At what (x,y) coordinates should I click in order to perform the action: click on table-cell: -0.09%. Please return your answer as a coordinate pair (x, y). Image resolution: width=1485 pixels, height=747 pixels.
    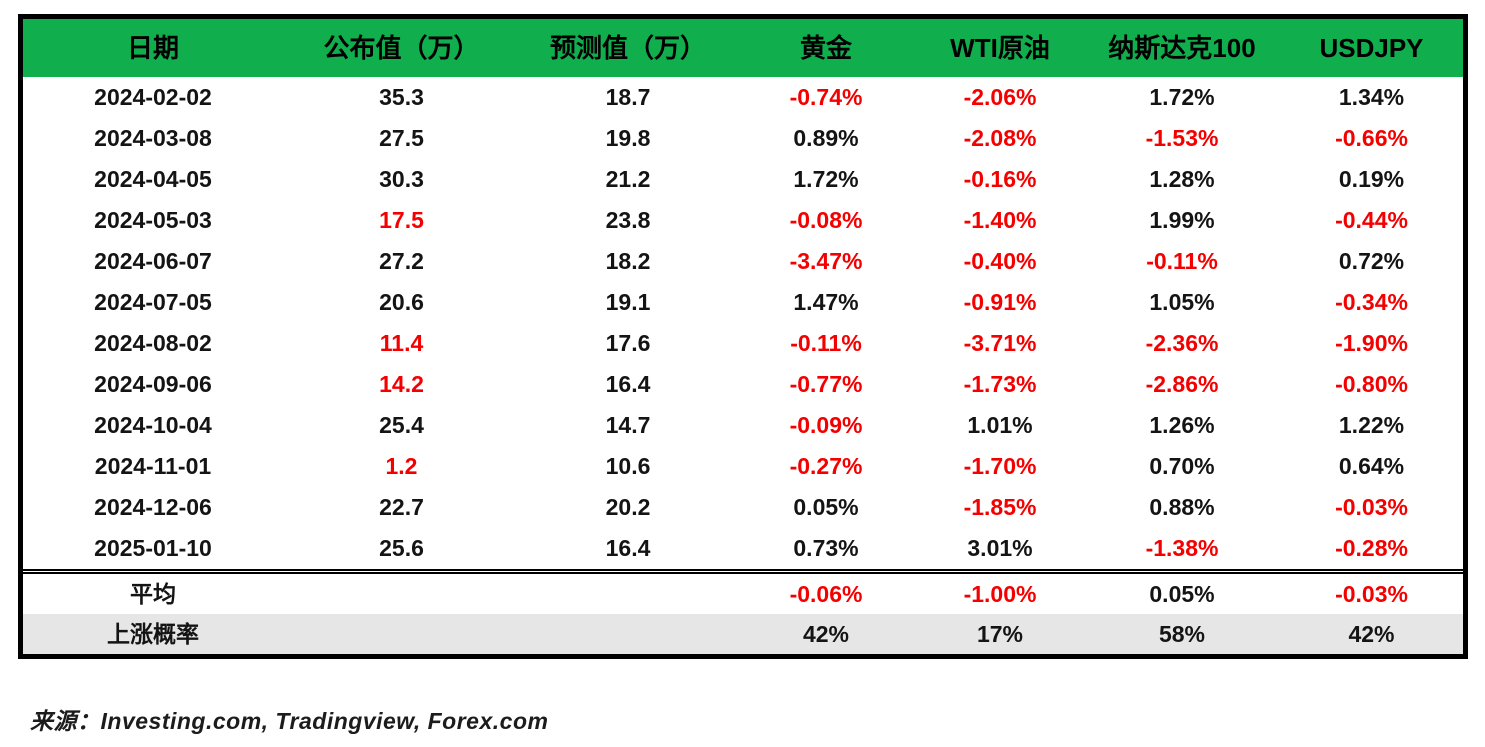
    Looking at the image, I should click on (826, 425).